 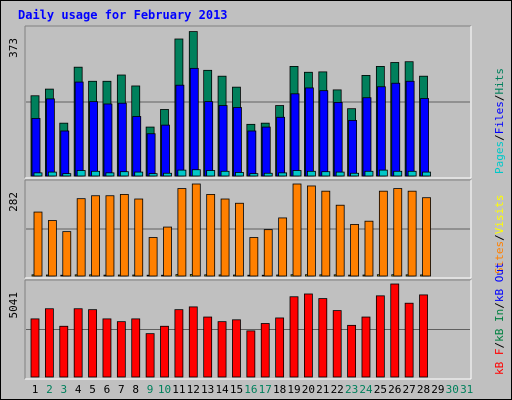 I want to click on kbytes-y-max-label: 5041, so click(x=13, y=305).